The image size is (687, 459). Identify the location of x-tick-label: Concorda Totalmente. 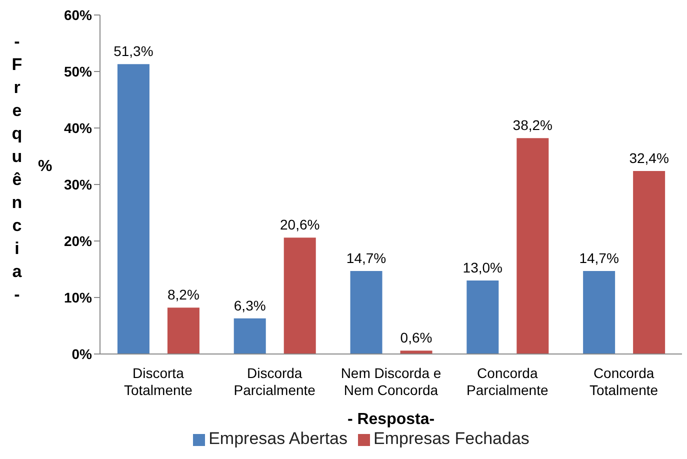
(624, 381).